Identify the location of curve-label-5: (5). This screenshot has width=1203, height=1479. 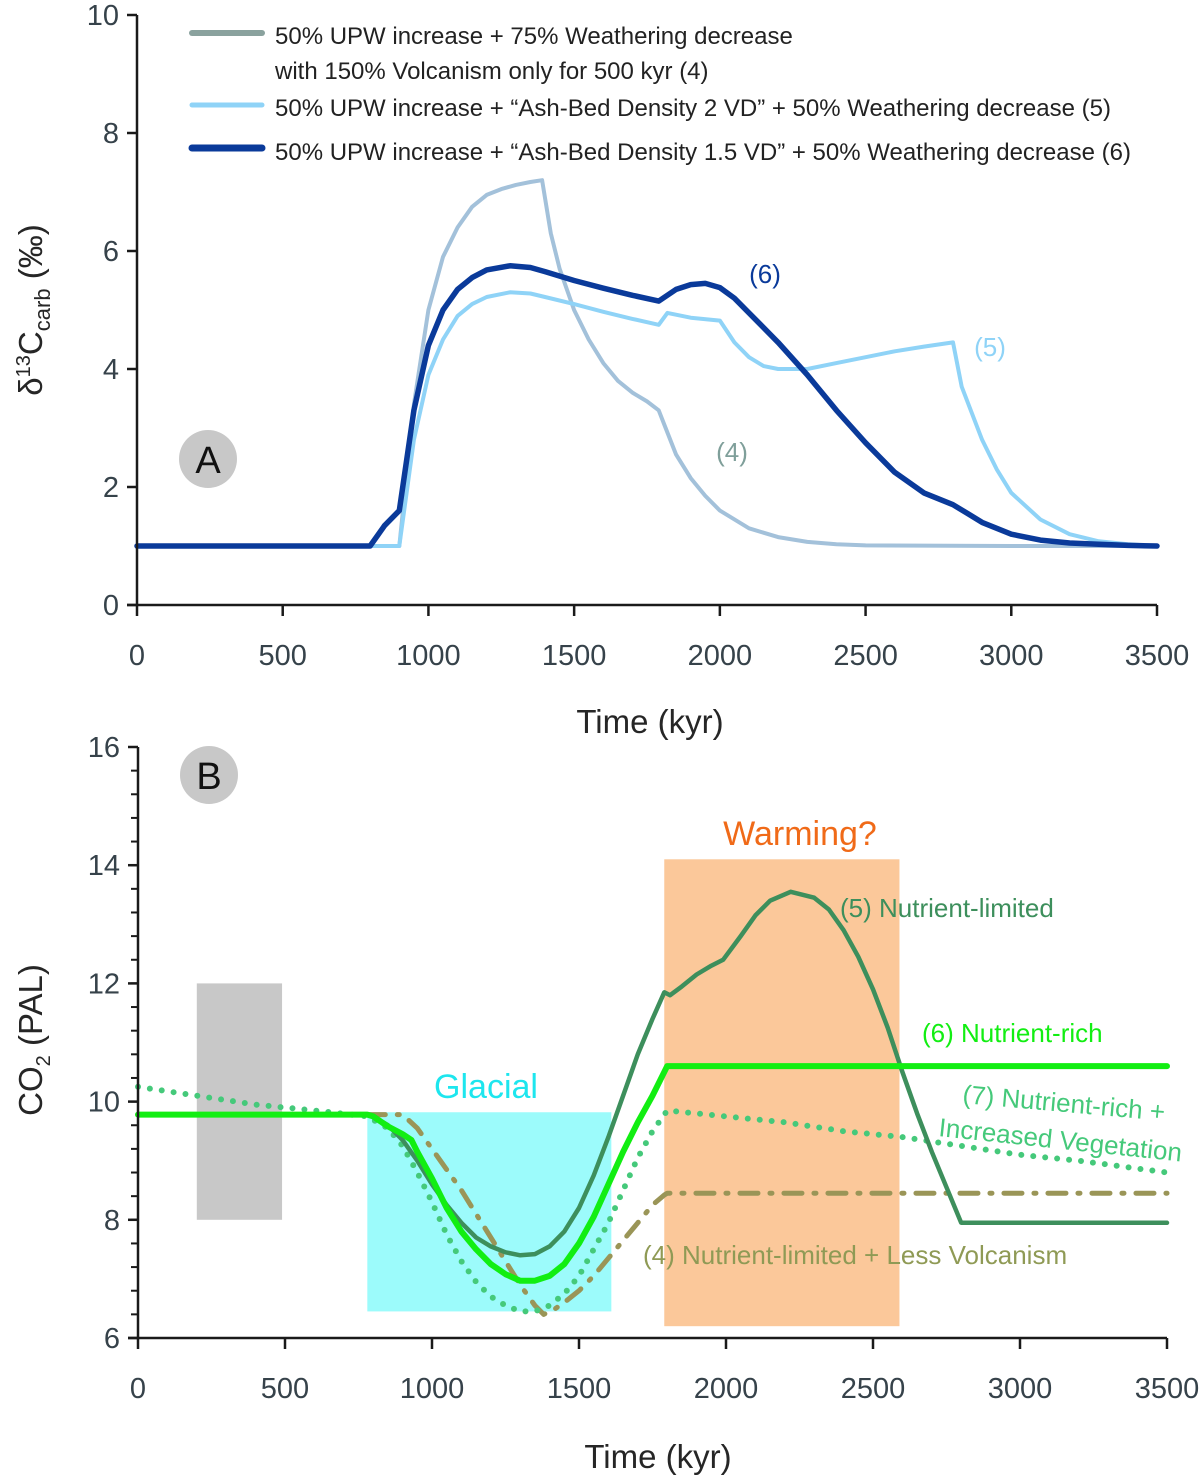
(990, 347).